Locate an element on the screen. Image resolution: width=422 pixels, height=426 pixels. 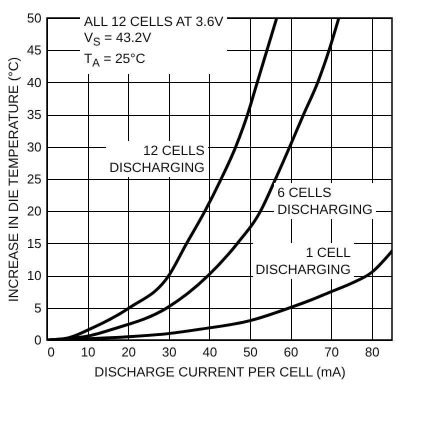
annotation: V$_{S}$ = 43.2V is located at coordinates (118, 40).